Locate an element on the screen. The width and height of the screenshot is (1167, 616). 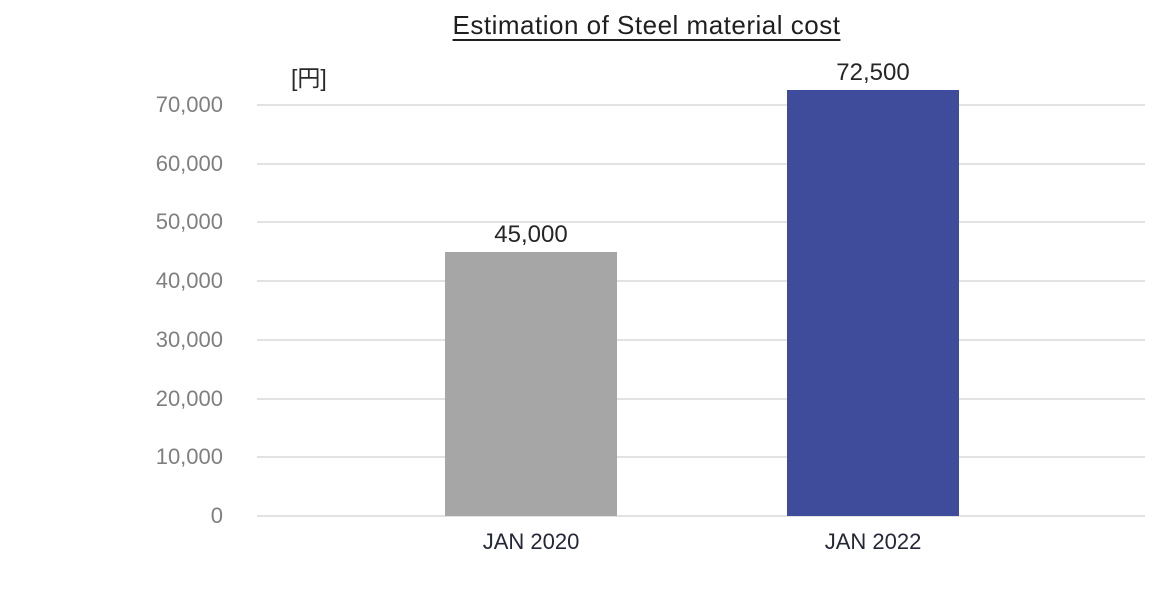
bar-rect-jan-2022 is located at coordinates (873, 303).